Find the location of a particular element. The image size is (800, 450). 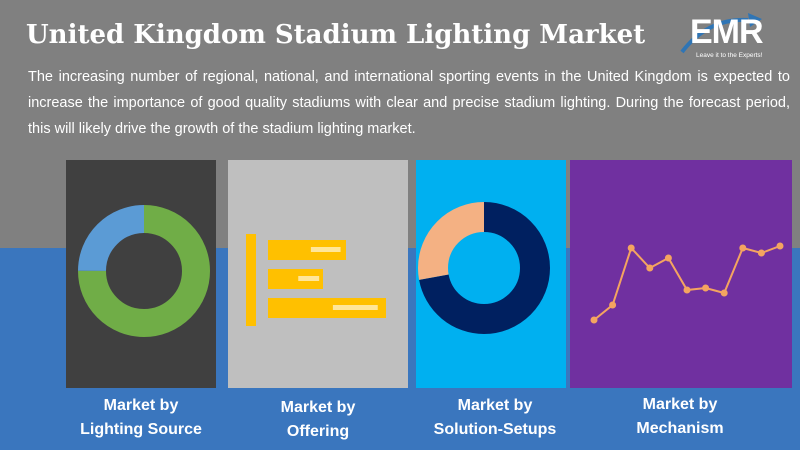

label-line2: Mechanism is located at coordinates (680, 428).